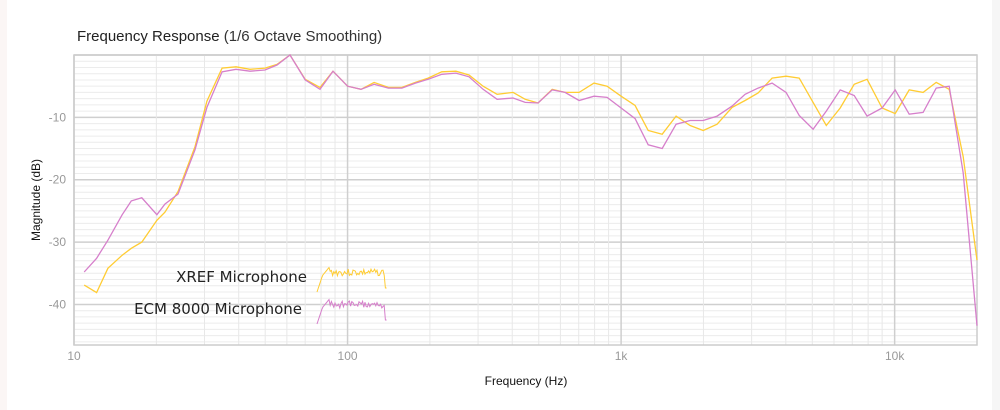 The width and height of the screenshot is (1000, 410). I want to click on legend-swatch-ecm8000, so click(351, 311).